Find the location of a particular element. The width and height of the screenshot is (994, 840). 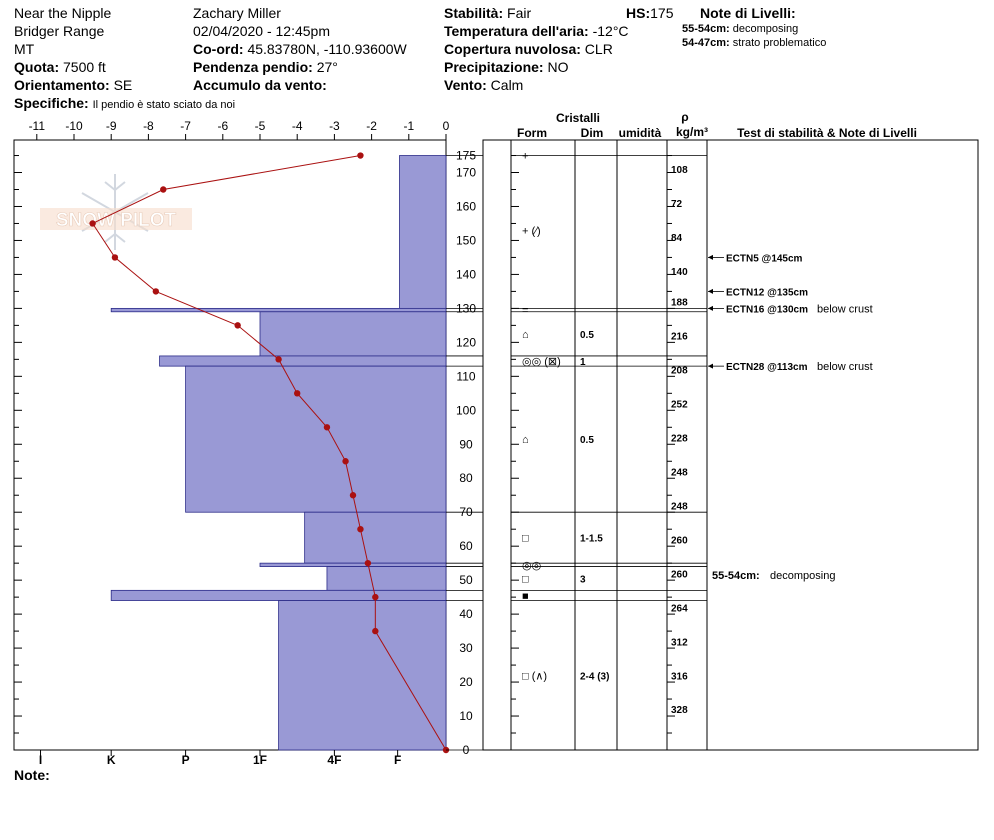

hs-value: 175 is located at coordinates (662, 13).